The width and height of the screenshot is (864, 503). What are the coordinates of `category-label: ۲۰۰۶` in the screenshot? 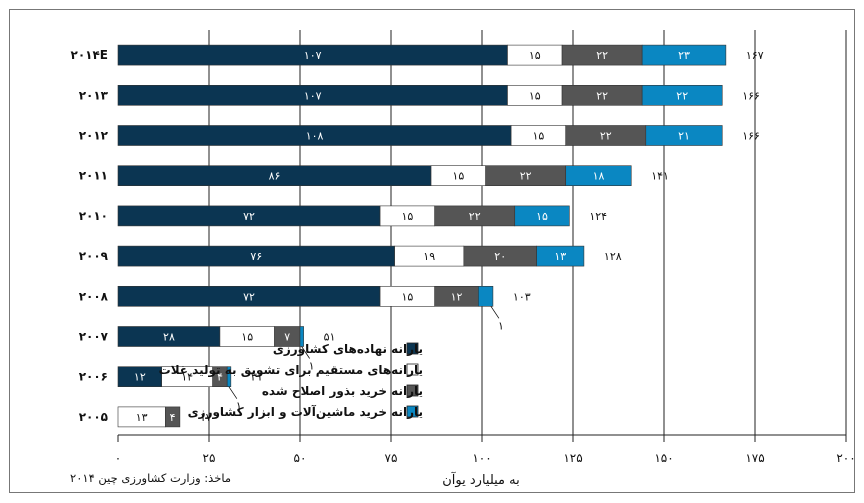 It's located at (93, 377).